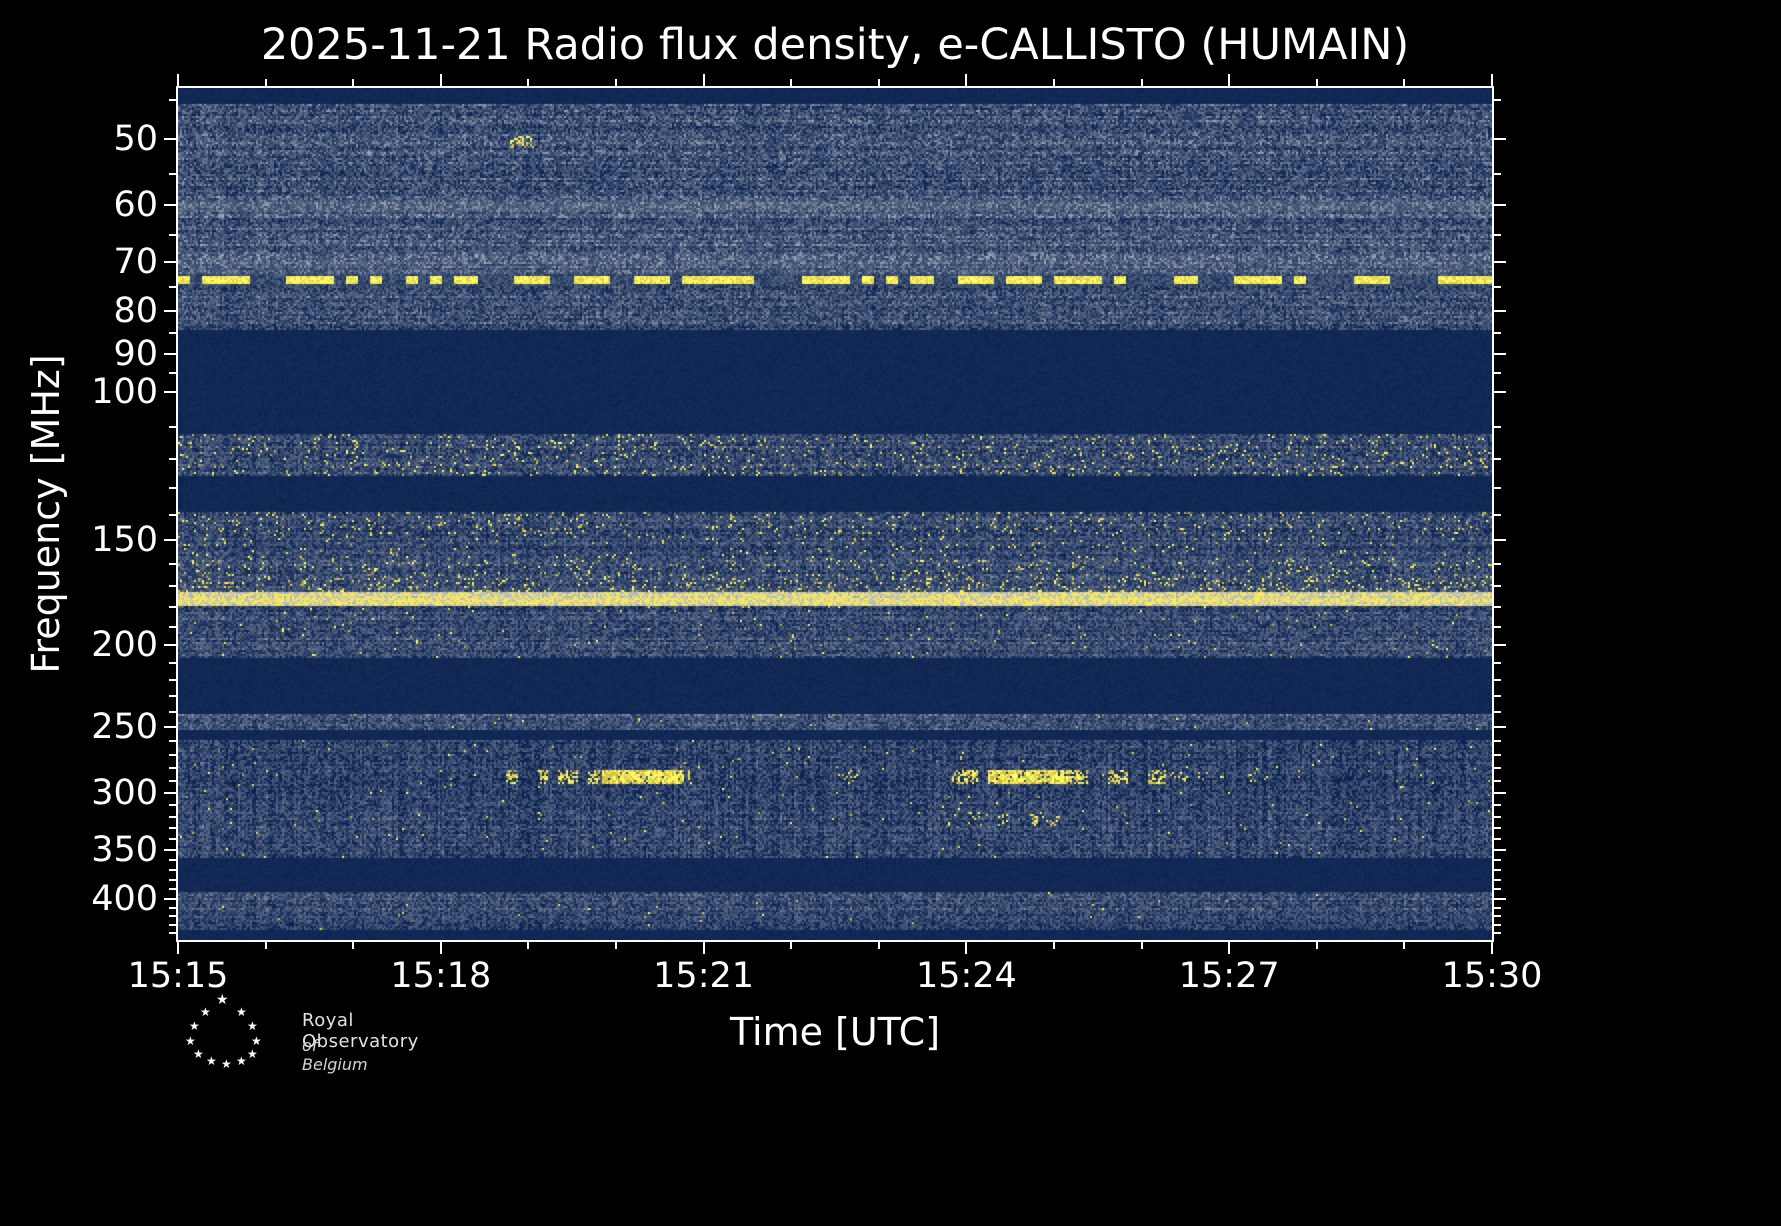  What do you see at coordinates (835, 1032) in the screenshot?
I see `x-axis-label: Time [UTC]` at bounding box center [835, 1032].